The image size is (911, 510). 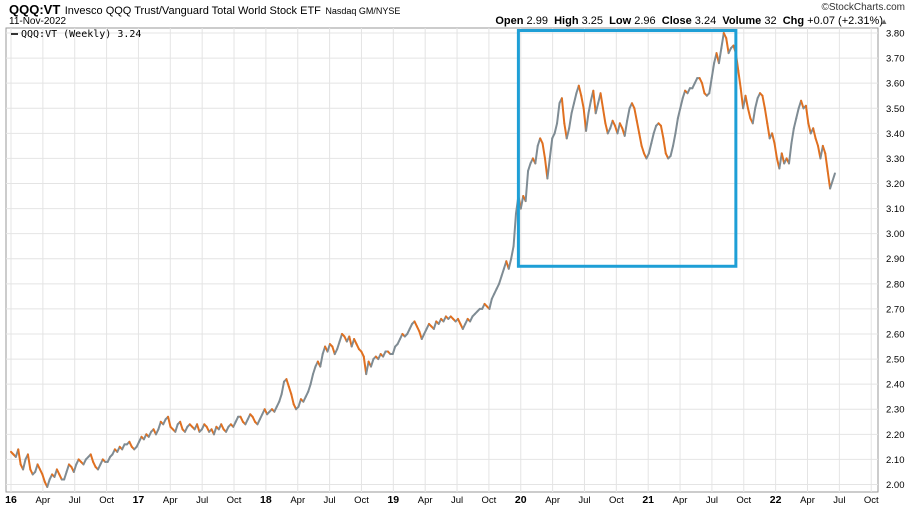 What do you see at coordinates (38, 21) in the screenshot?
I see `chart-date: 11-Nov-2022` at bounding box center [38, 21].